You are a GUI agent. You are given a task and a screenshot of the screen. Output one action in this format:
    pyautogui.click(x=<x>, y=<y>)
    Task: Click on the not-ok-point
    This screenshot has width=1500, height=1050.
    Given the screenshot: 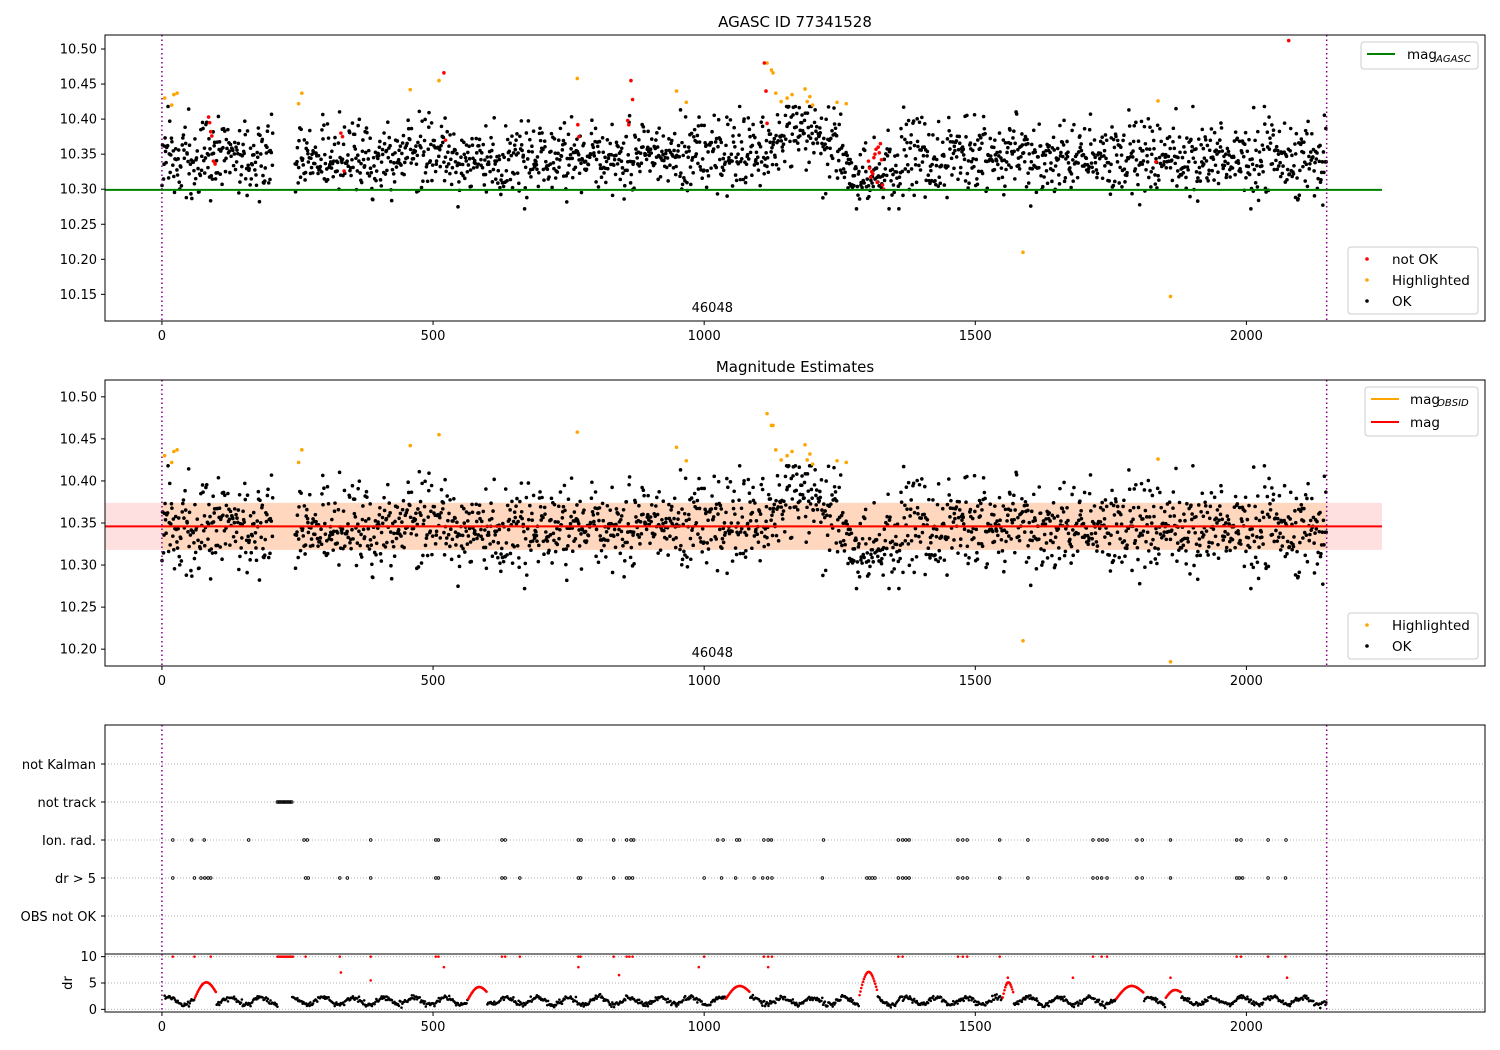 What is the action you would take?
    pyautogui.click(x=881, y=159)
    